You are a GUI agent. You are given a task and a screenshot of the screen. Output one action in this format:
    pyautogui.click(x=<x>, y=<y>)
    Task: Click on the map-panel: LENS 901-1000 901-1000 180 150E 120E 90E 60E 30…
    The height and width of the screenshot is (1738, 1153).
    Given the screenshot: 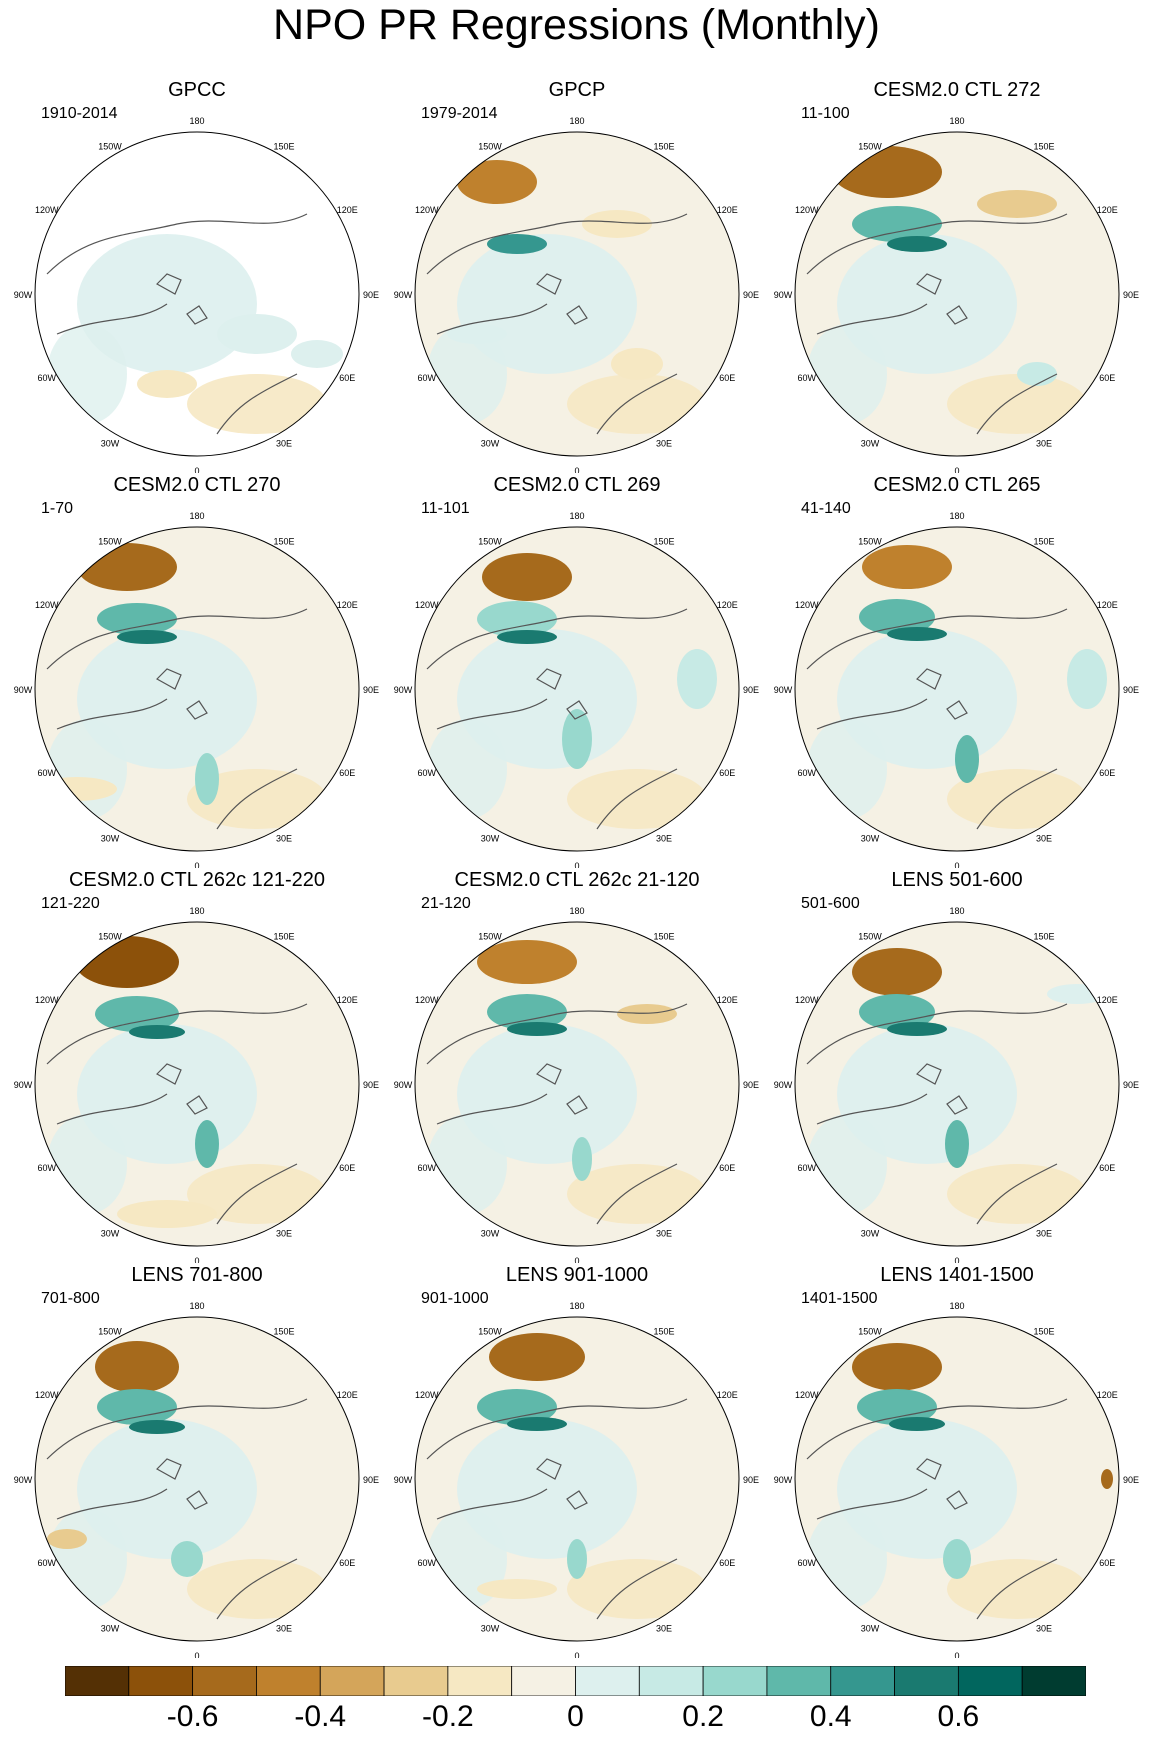 What is the action you would take?
    pyautogui.click(x=577, y=1460)
    